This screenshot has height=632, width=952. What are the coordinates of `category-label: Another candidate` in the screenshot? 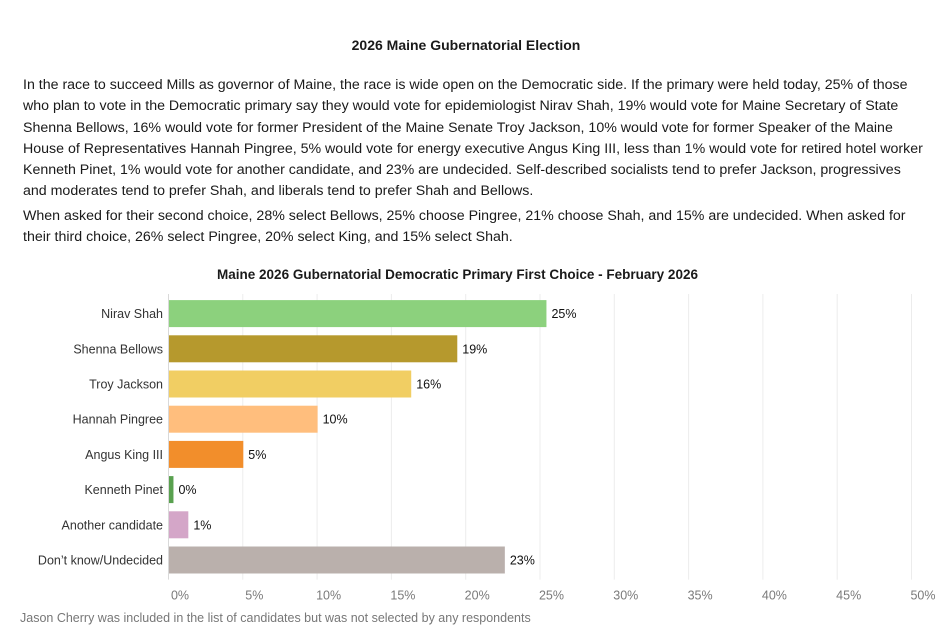 It's located at (113, 525).